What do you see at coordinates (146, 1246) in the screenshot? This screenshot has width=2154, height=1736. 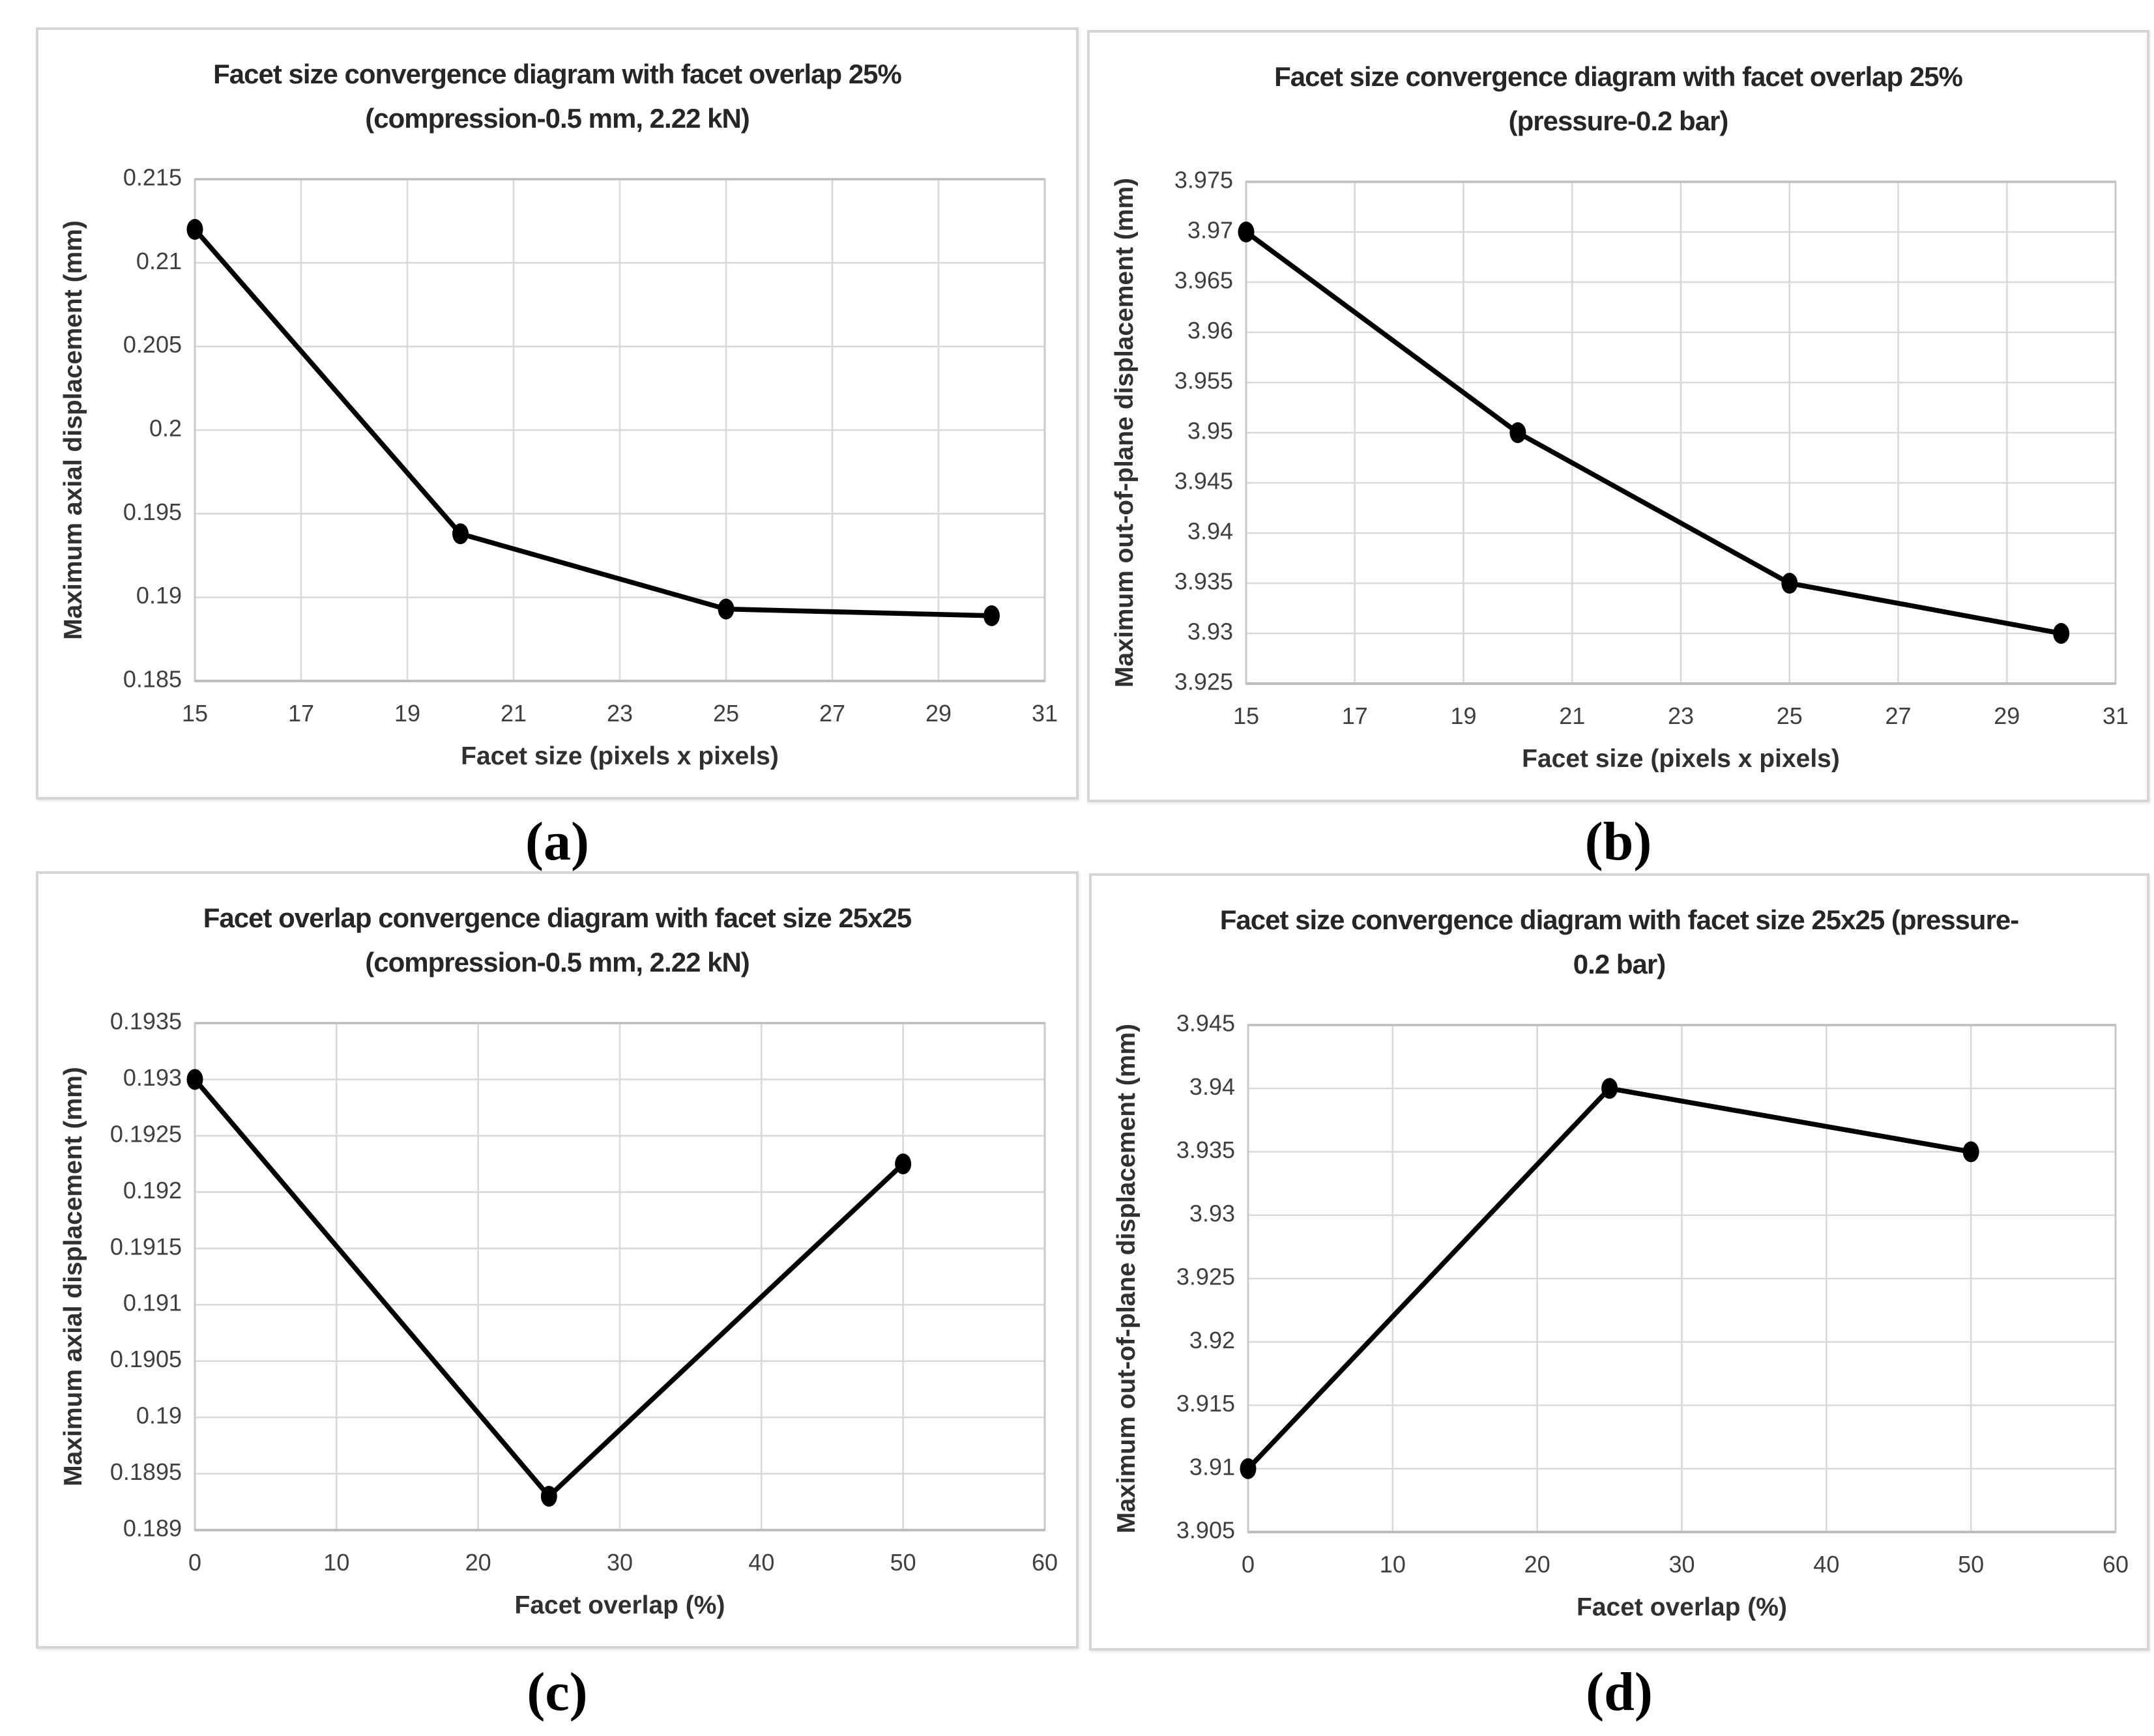 I see `y-tick-label: 0.1915` at bounding box center [146, 1246].